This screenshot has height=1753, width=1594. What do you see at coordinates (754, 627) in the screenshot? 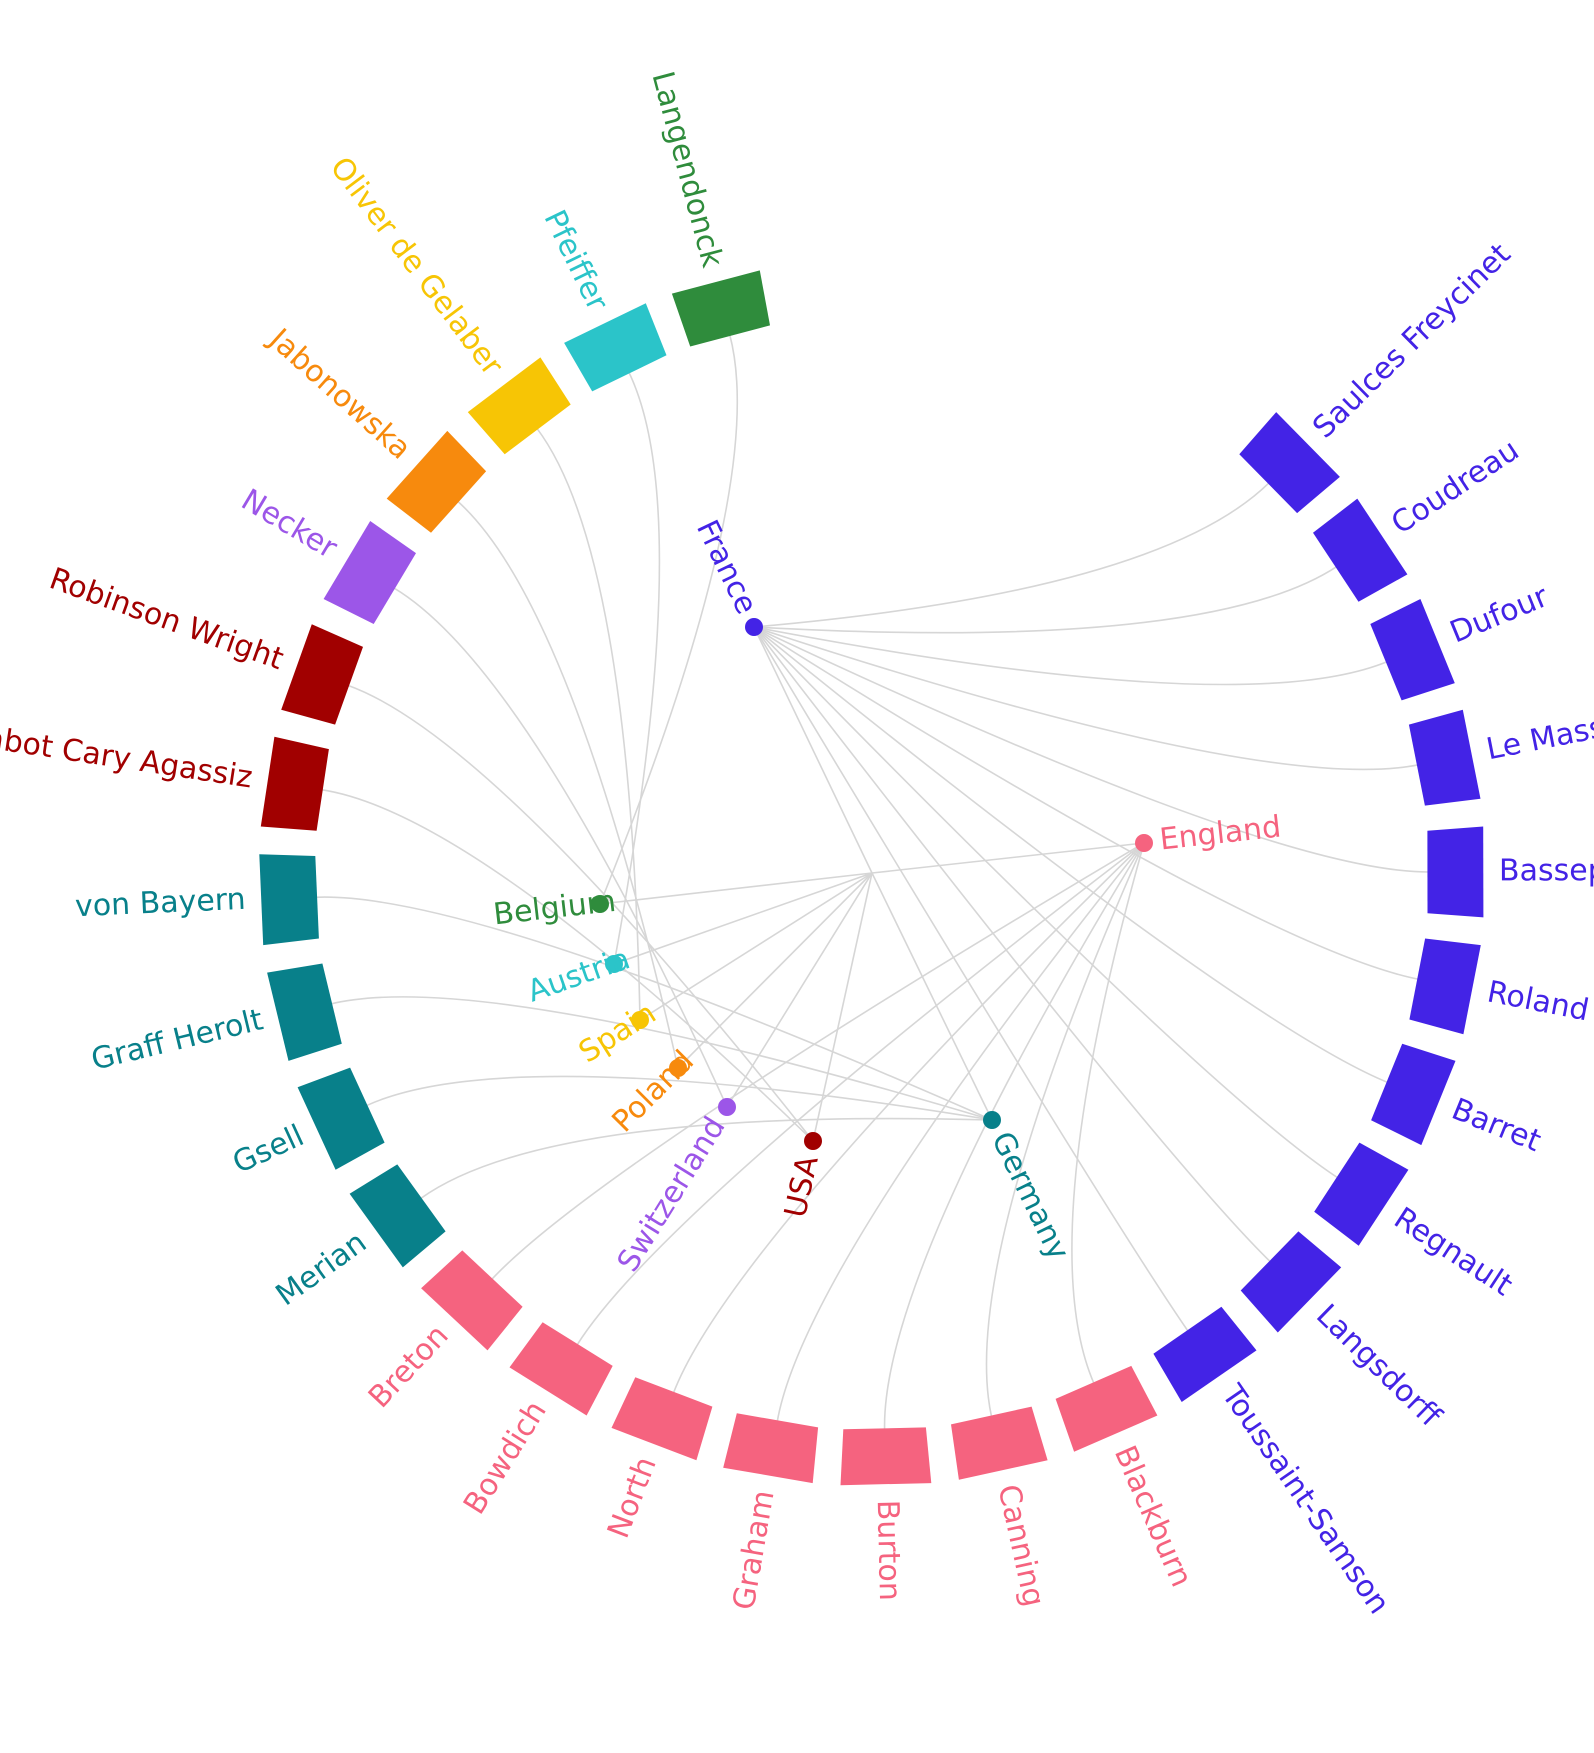
I see `group-node-france` at bounding box center [754, 627].